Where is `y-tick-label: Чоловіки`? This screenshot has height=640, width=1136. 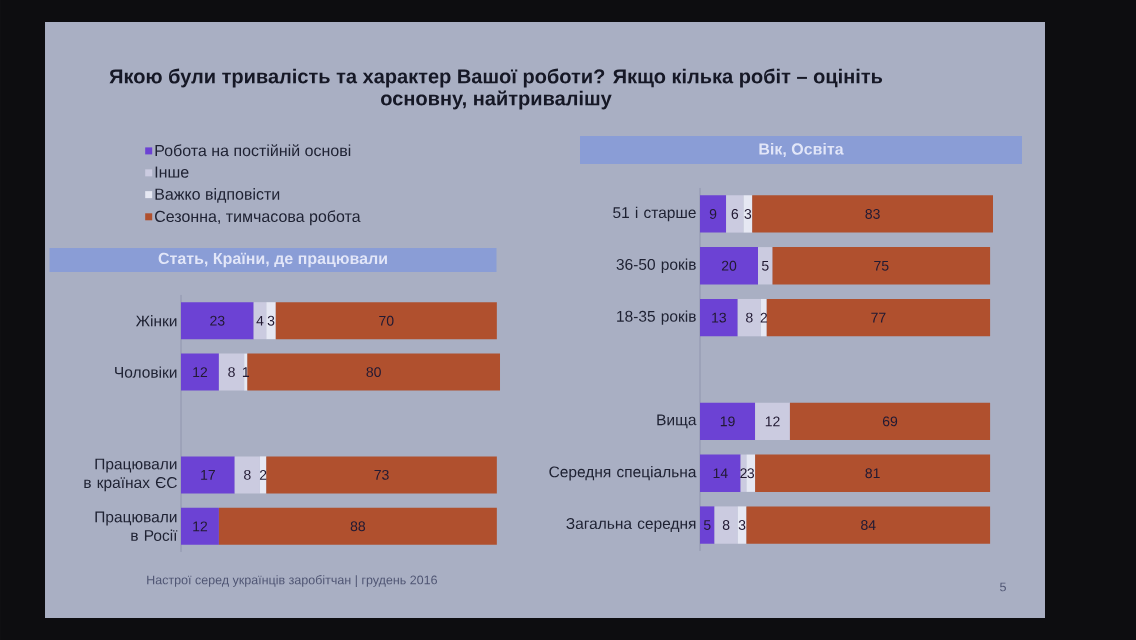 y-tick-label: Чоловіки is located at coordinates (146, 372).